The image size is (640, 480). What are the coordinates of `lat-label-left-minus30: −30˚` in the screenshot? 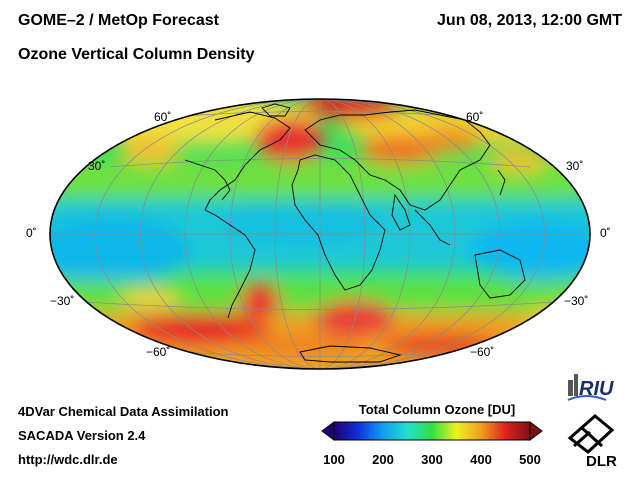 It's located at (62, 301).